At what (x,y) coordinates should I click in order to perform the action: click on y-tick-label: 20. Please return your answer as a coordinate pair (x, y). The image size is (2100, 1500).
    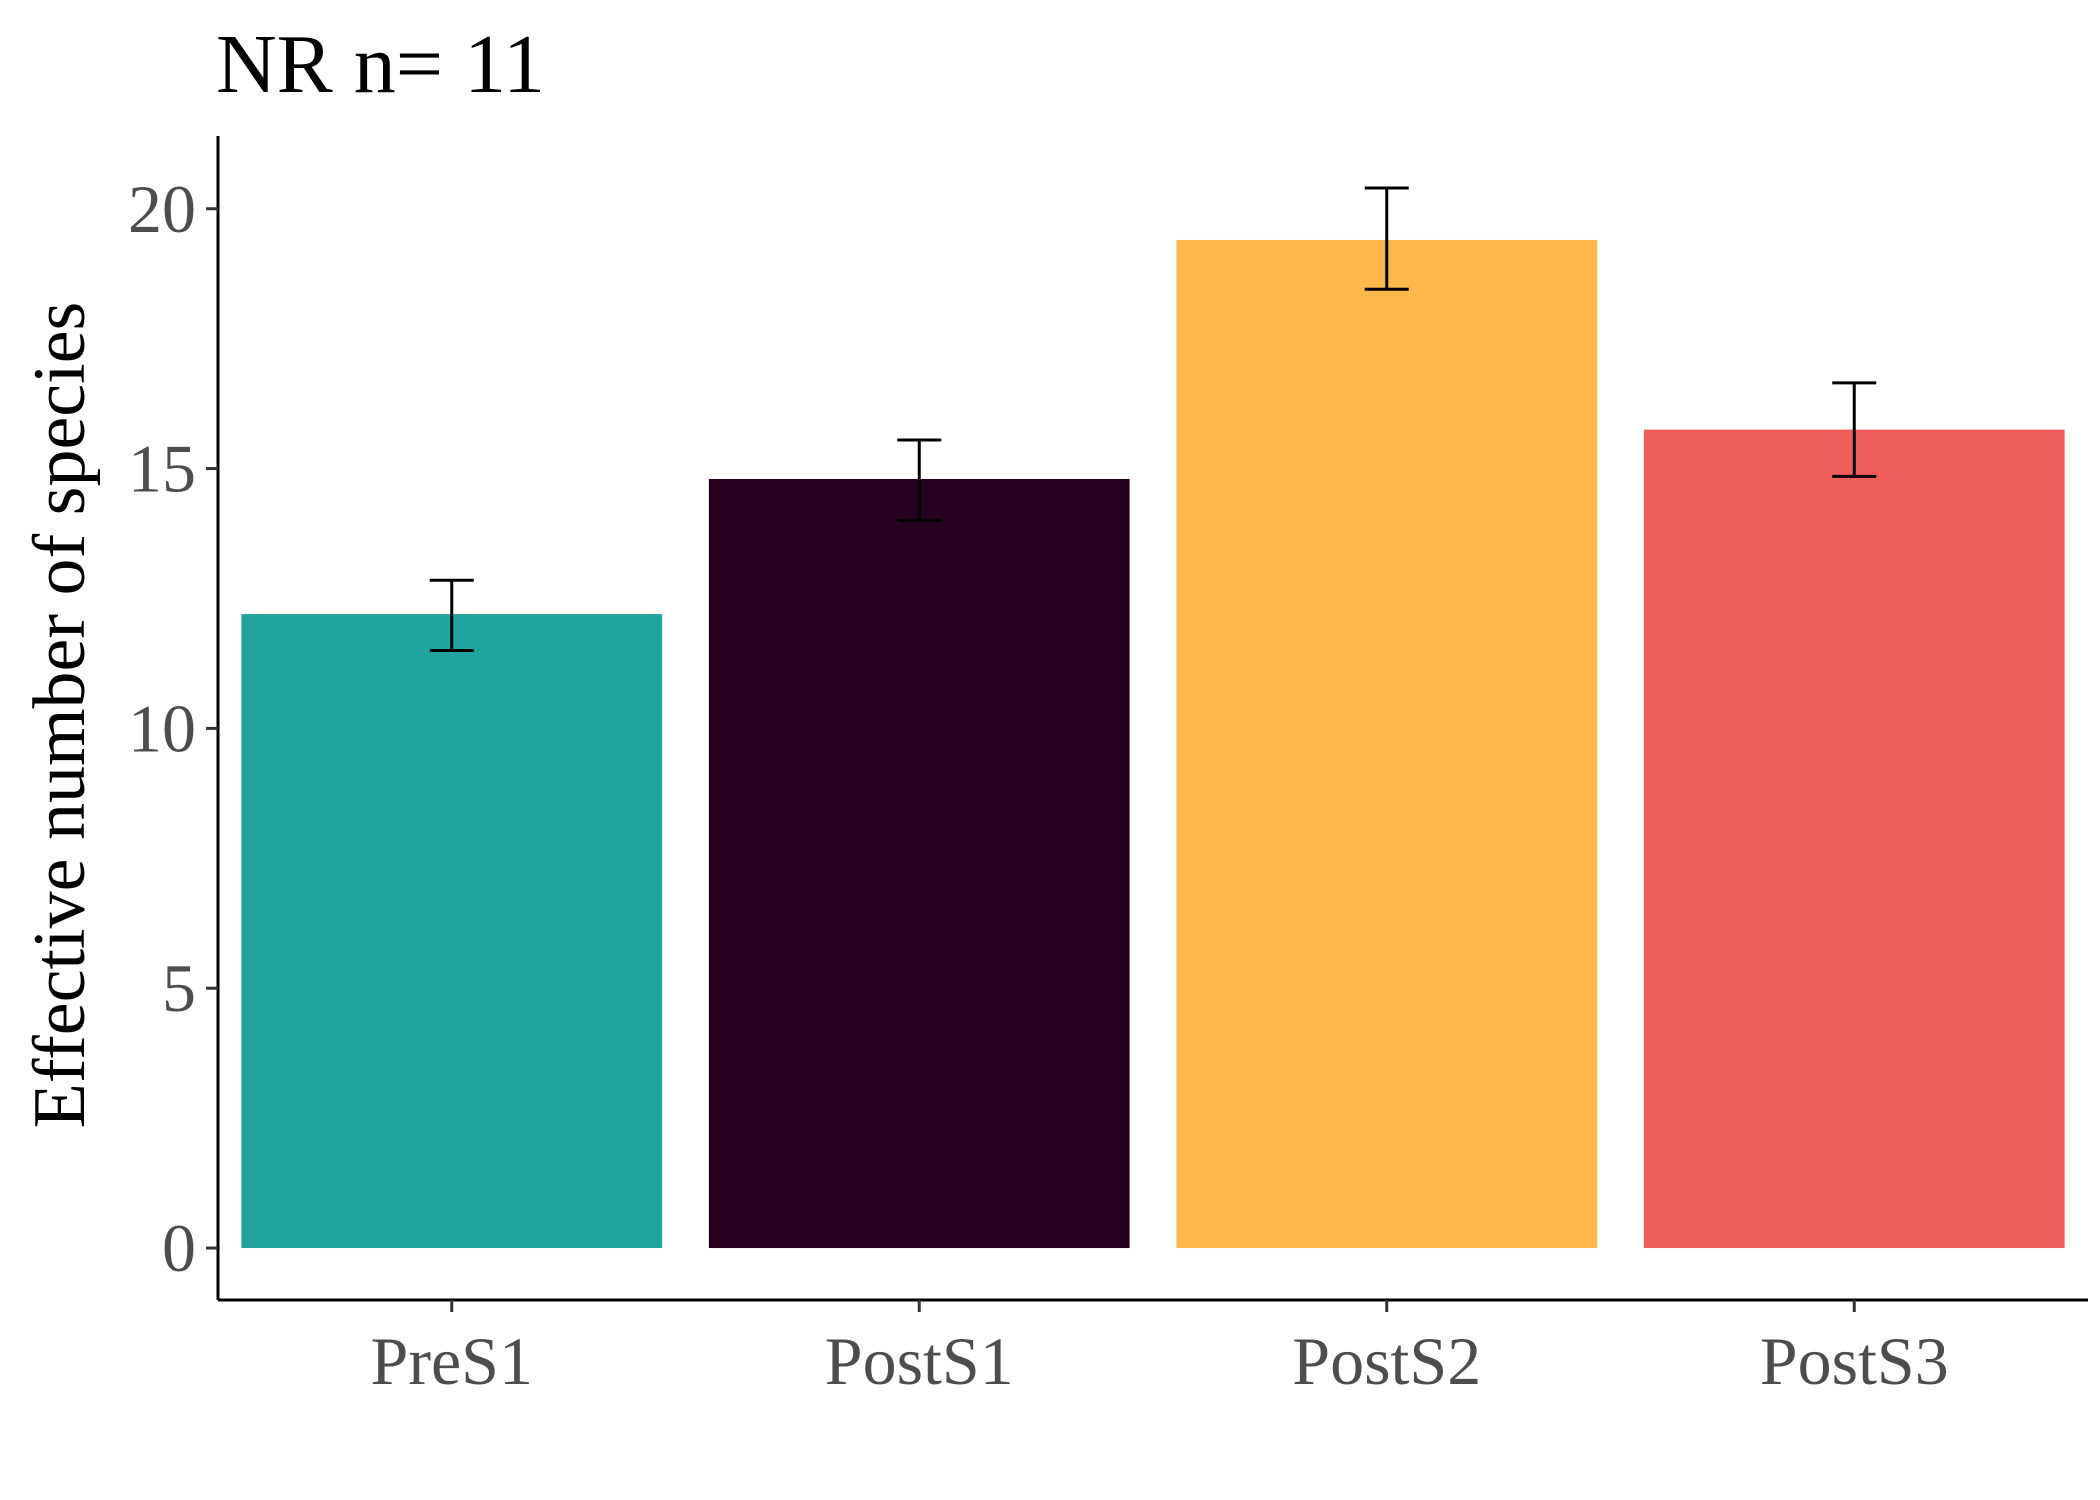
    Looking at the image, I should click on (162, 209).